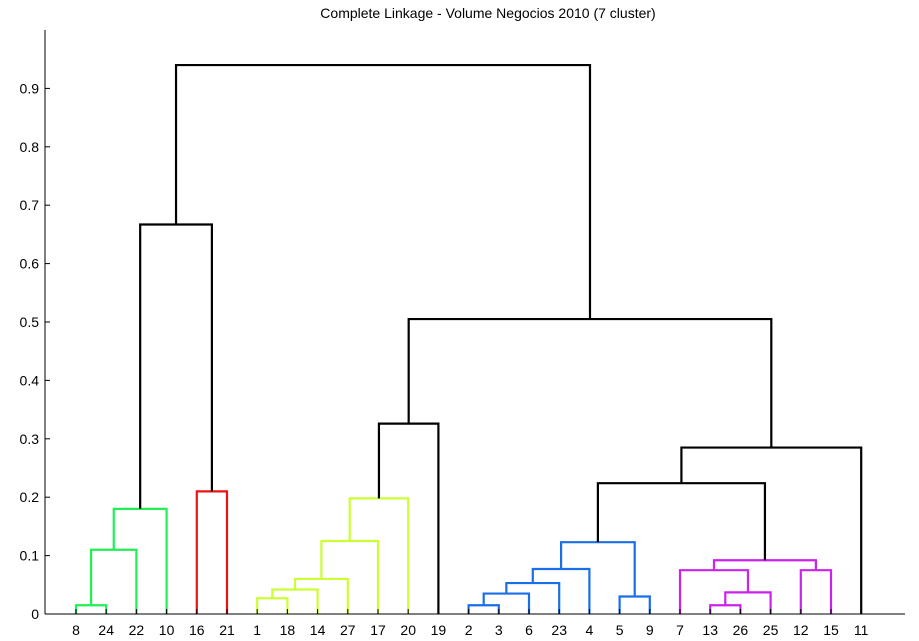 This screenshot has height=641, width=919. What do you see at coordinates (35, 614) in the screenshot?
I see `y-tick-label: 0` at bounding box center [35, 614].